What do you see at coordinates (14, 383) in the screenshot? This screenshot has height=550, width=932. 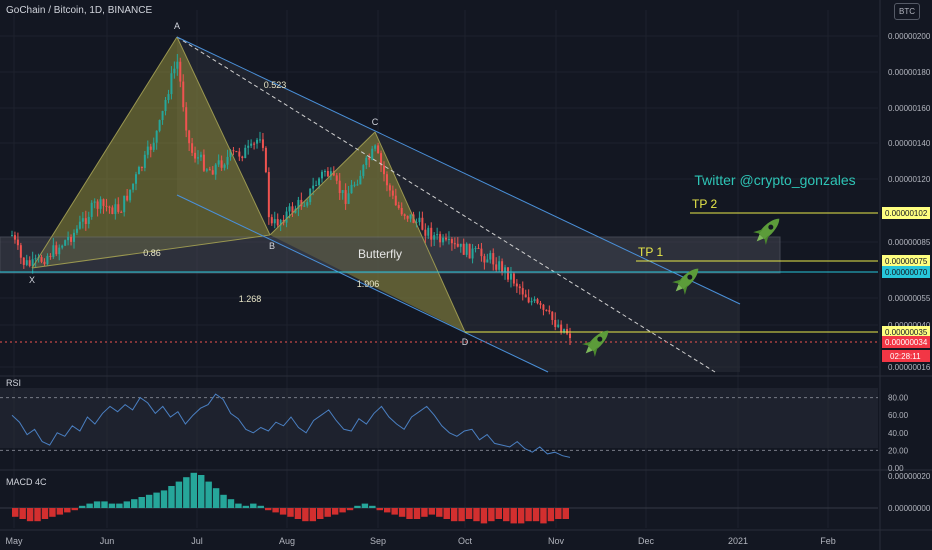 I see `rsi-label: RSI` at bounding box center [14, 383].